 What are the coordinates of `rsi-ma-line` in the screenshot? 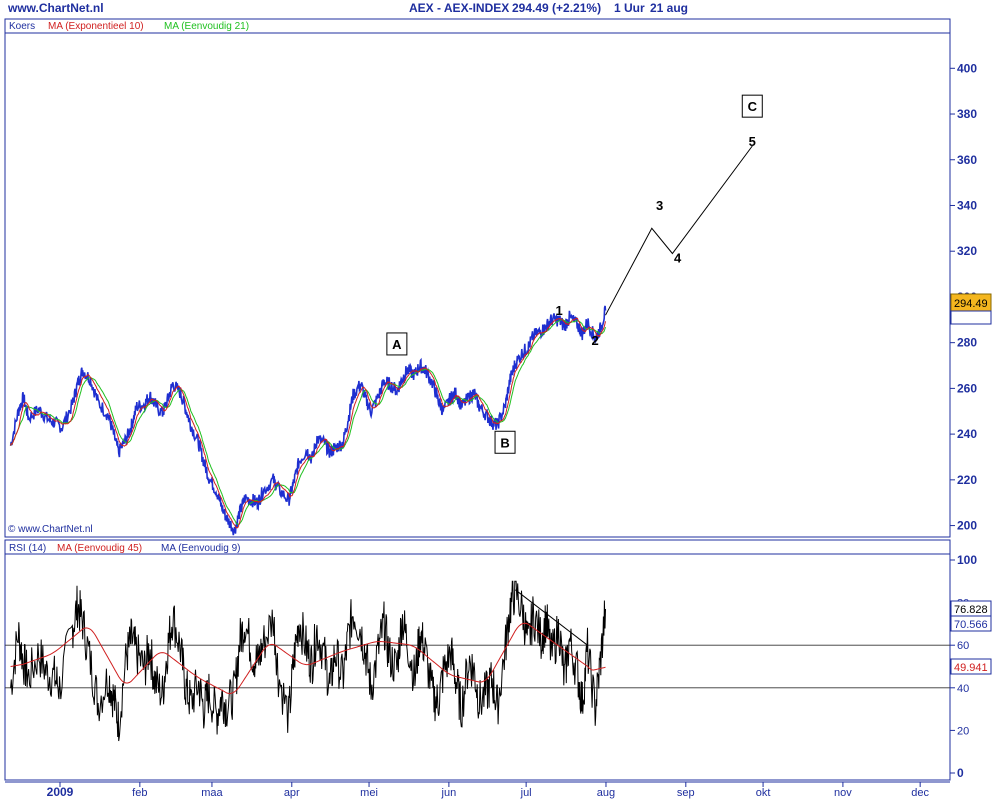 It's located at (308, 658).